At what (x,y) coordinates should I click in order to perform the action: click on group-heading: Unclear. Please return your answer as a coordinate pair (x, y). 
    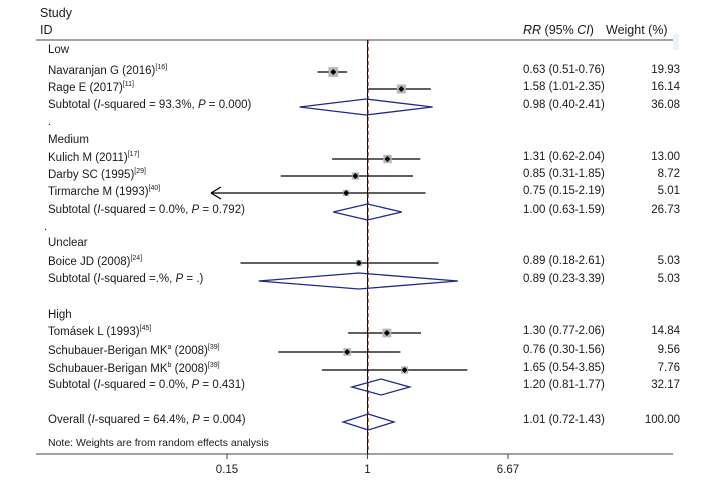
    Looking at the image, I should click on (68, 243).